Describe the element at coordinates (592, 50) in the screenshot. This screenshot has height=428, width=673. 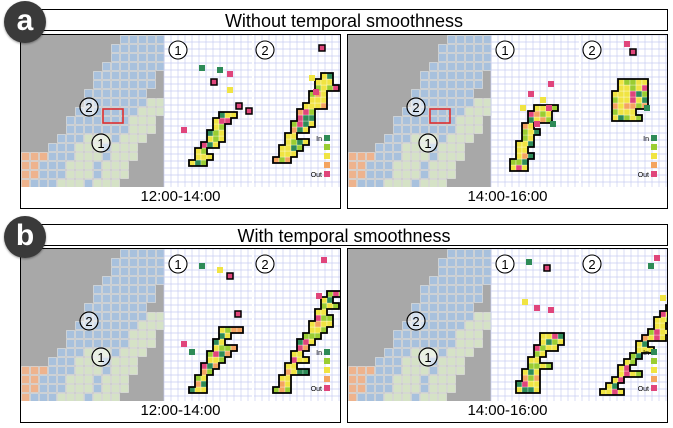
I see `region-2-label: 2` at that location.